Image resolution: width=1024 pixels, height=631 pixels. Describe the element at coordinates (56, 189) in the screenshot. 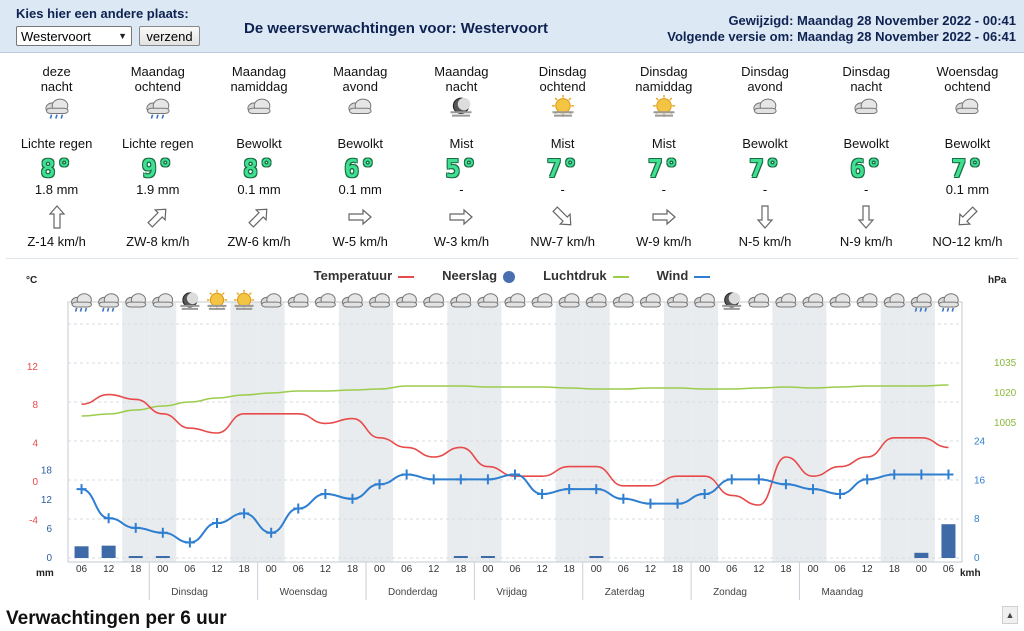

I see `precipitation-value: 1.8 mm` at that location.